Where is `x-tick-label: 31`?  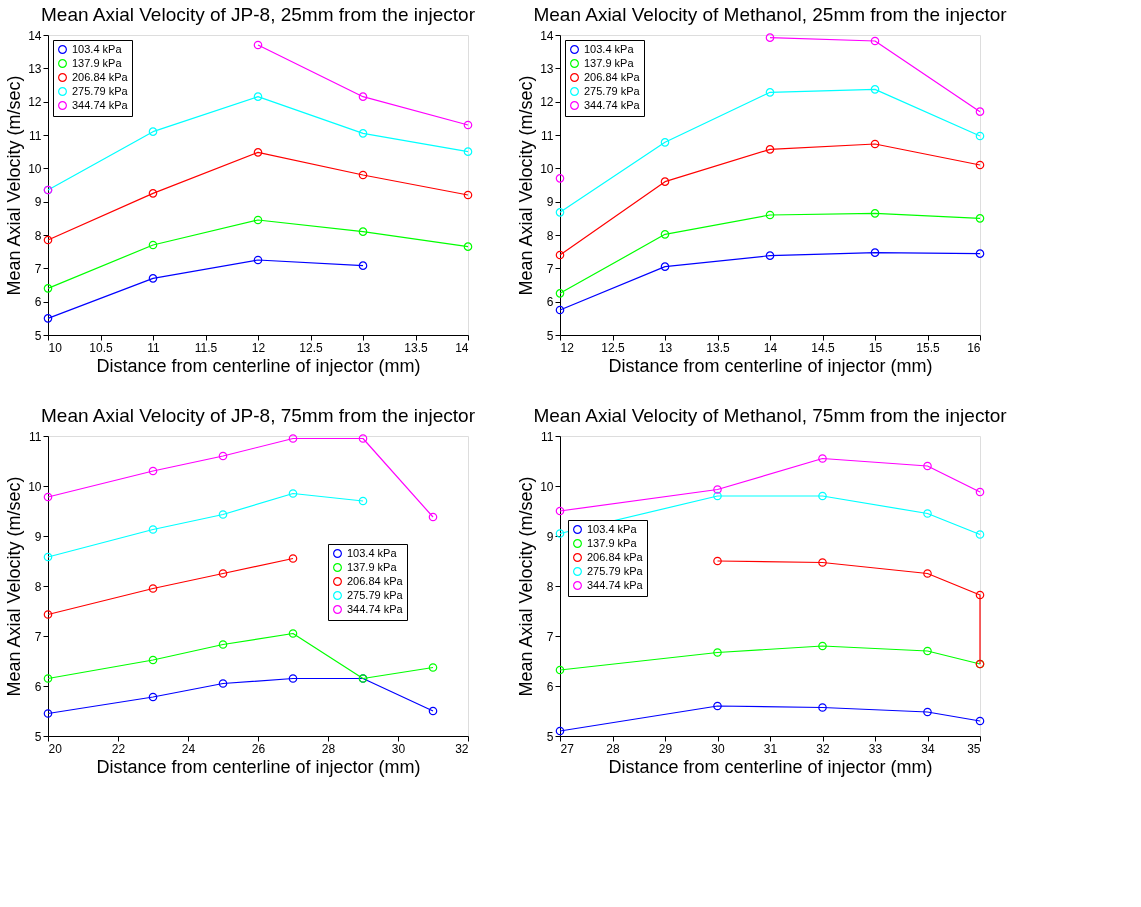
x-tick-label: 31 is located at coordinates (770, 748).